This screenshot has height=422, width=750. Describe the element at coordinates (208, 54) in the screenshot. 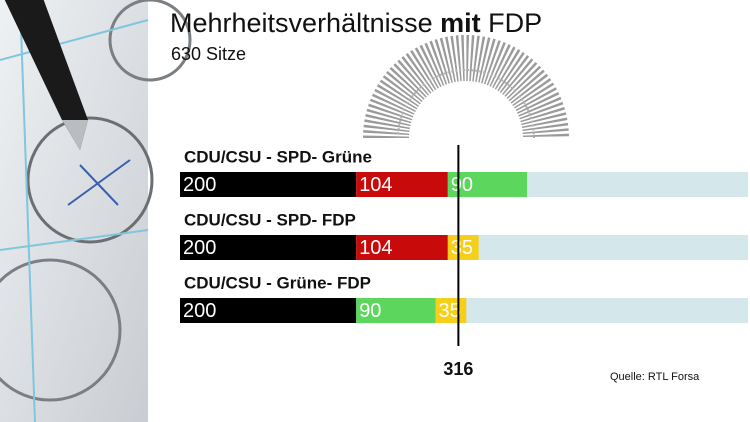

I see `subtitle: 630 Sitze` at that location.